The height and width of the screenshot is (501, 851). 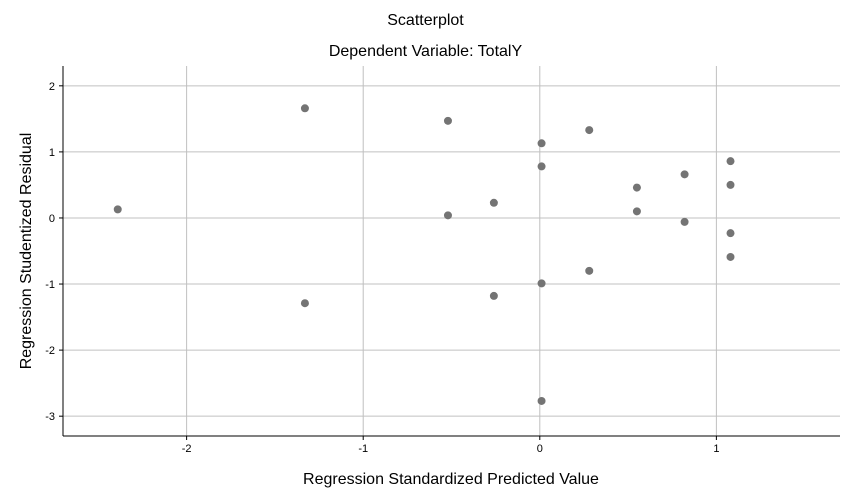 I want to click on y-tick-label: 0, so click(x=52, y=219).